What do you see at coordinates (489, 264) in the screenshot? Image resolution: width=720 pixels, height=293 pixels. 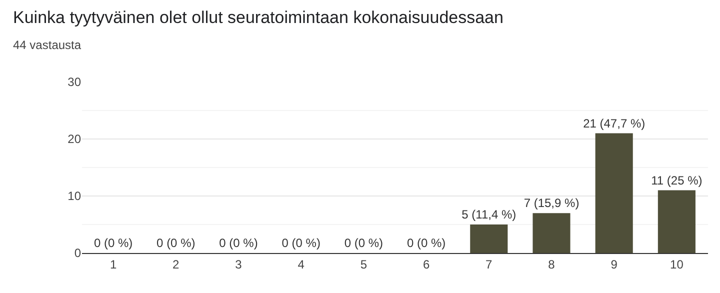 I see `x-tick-label: 7` at bounding box center [489, 264].